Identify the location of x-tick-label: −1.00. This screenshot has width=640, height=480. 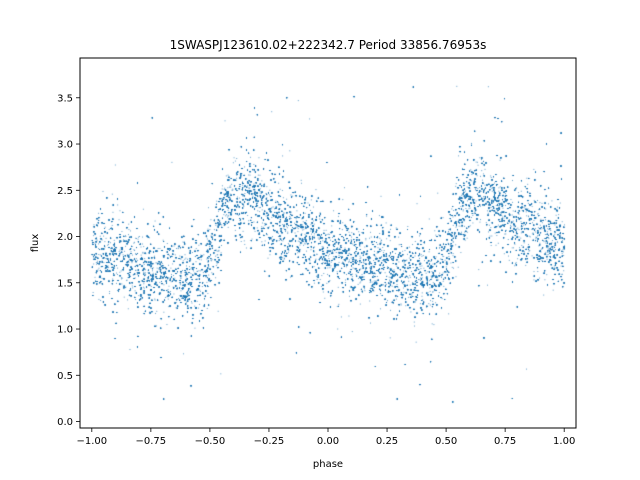
(91, 441).